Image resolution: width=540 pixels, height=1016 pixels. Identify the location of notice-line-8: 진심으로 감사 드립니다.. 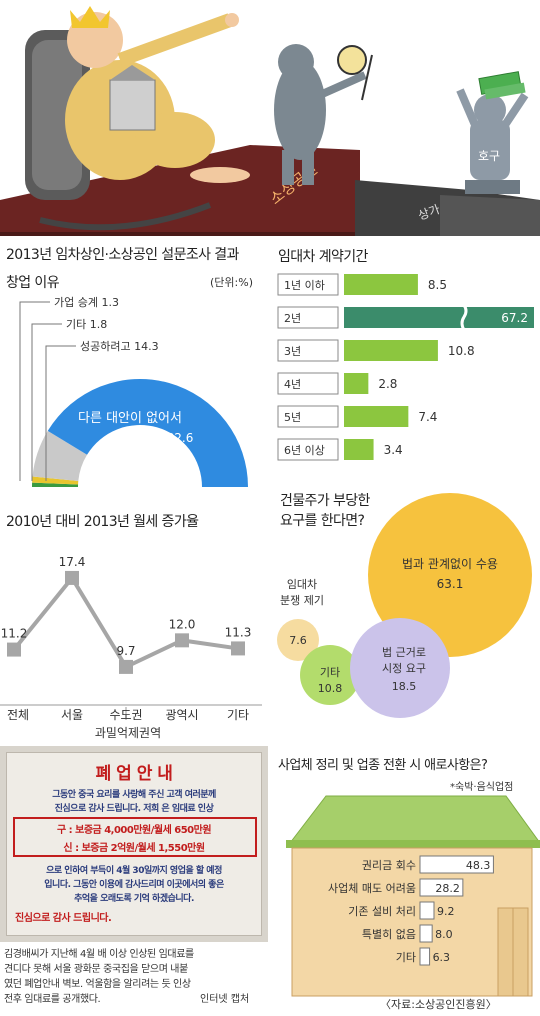
(63, 918).